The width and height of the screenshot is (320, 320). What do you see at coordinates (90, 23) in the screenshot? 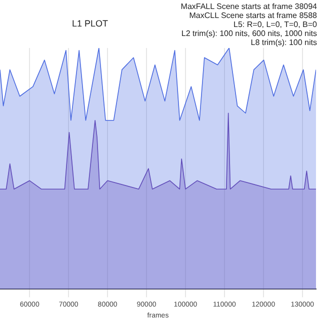
I see `chart-title: L1 PLOT` at bounding box center [90, 23].